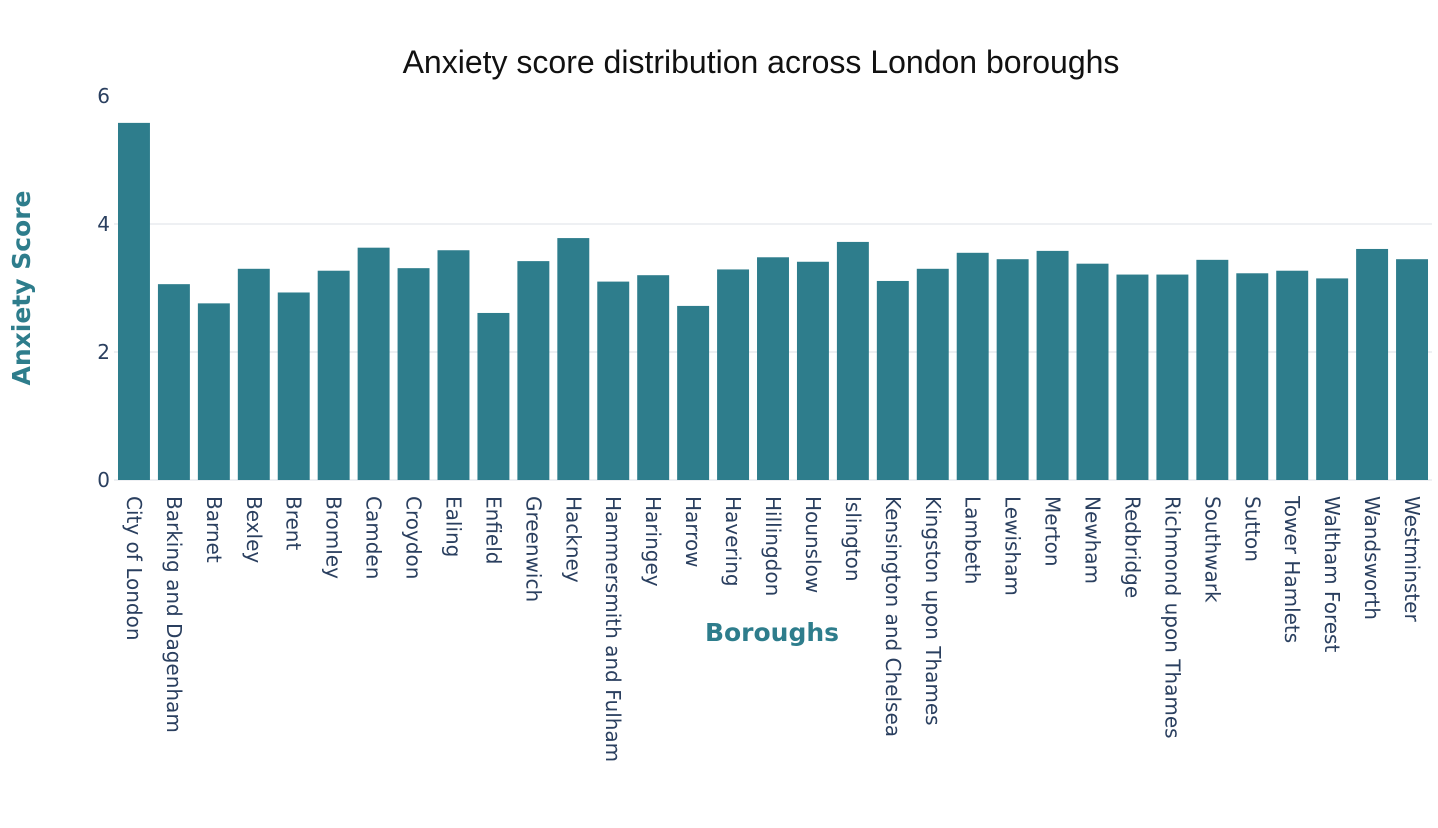 The width and height of the screenshot is (1438, 828). I want to click on x-tick-label: Greenwich, so click(533, 549).